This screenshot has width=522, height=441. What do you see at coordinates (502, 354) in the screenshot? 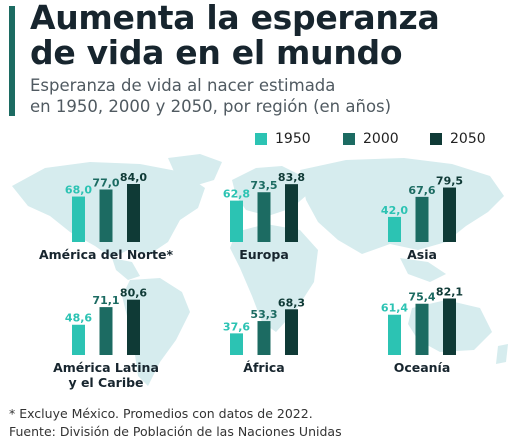
I see `new-zealand-shape` at bounding box center [502, 354].